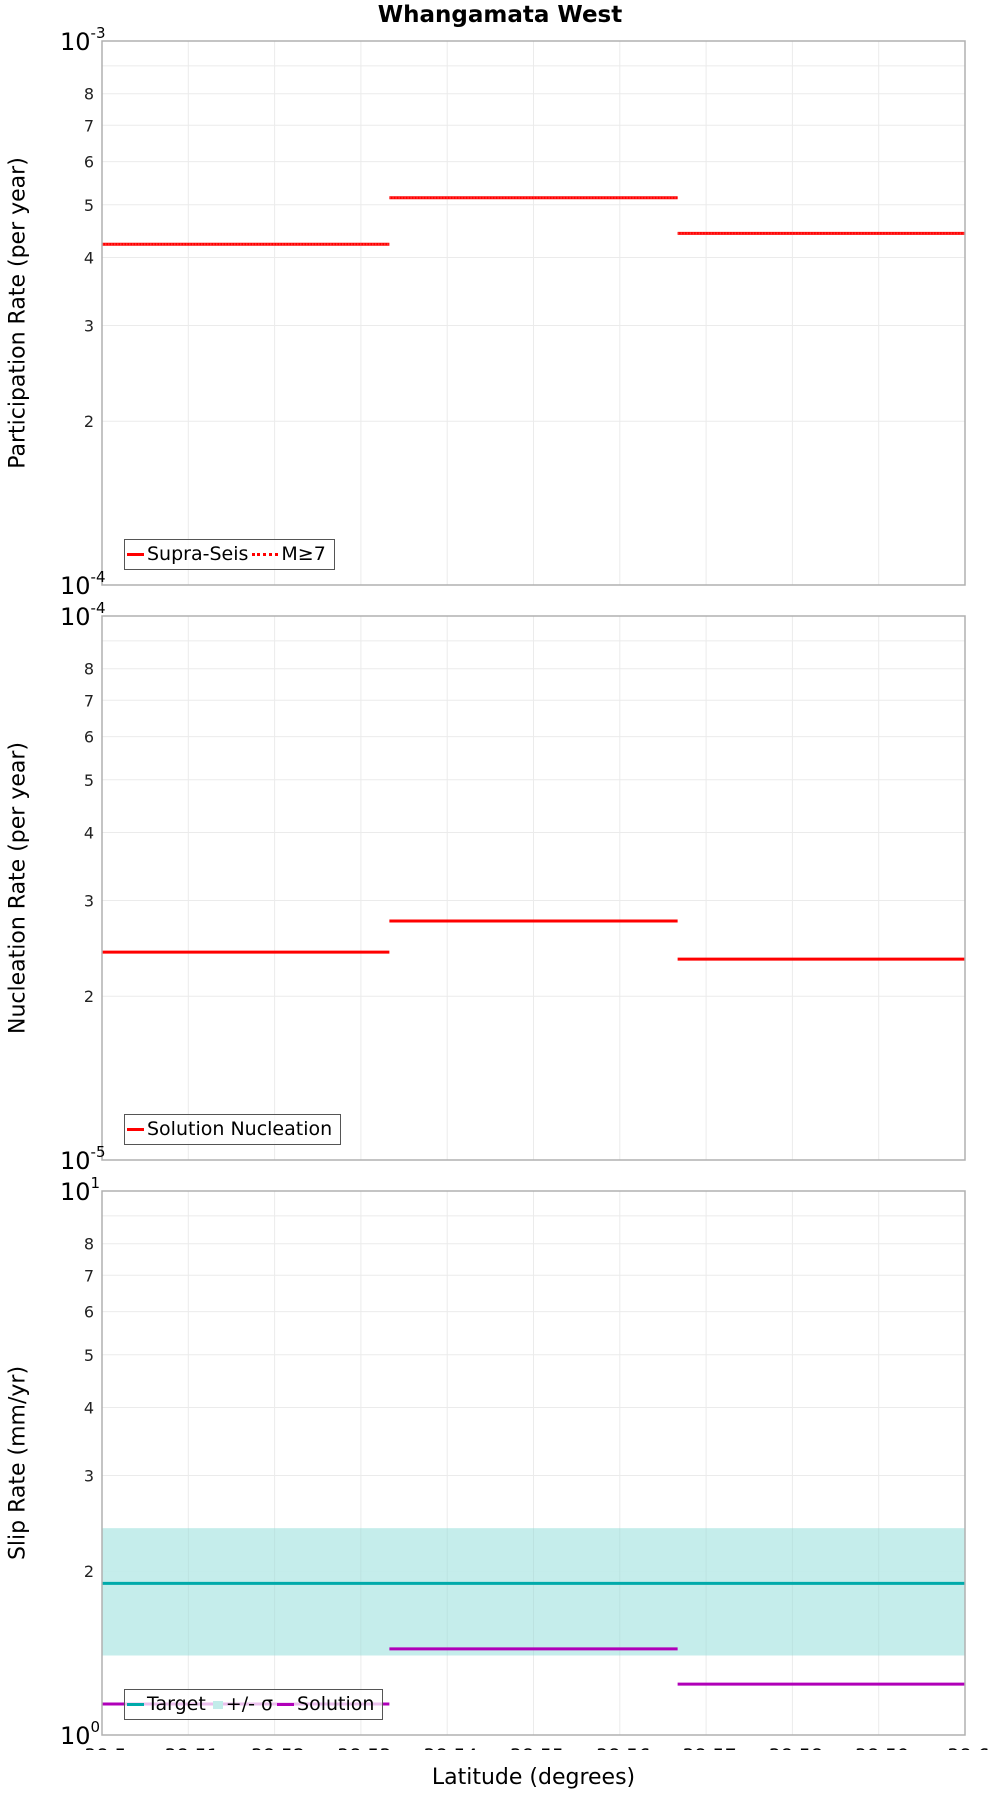 Image resolution: width=1000 pixels, height=1800 pixels. I want to click on legend-item-m7: M≥7, so click(289, 554).